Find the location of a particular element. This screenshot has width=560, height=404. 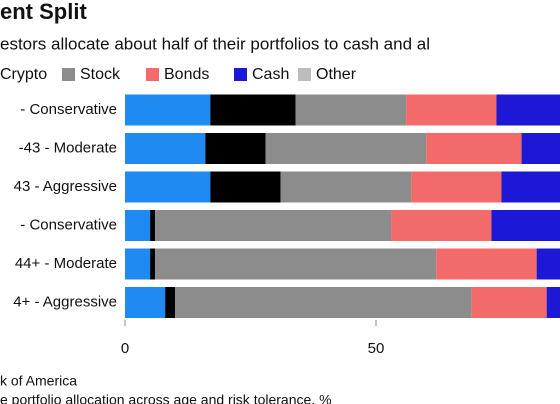

legend-label: Bonds is located at coordinates (186, 74).